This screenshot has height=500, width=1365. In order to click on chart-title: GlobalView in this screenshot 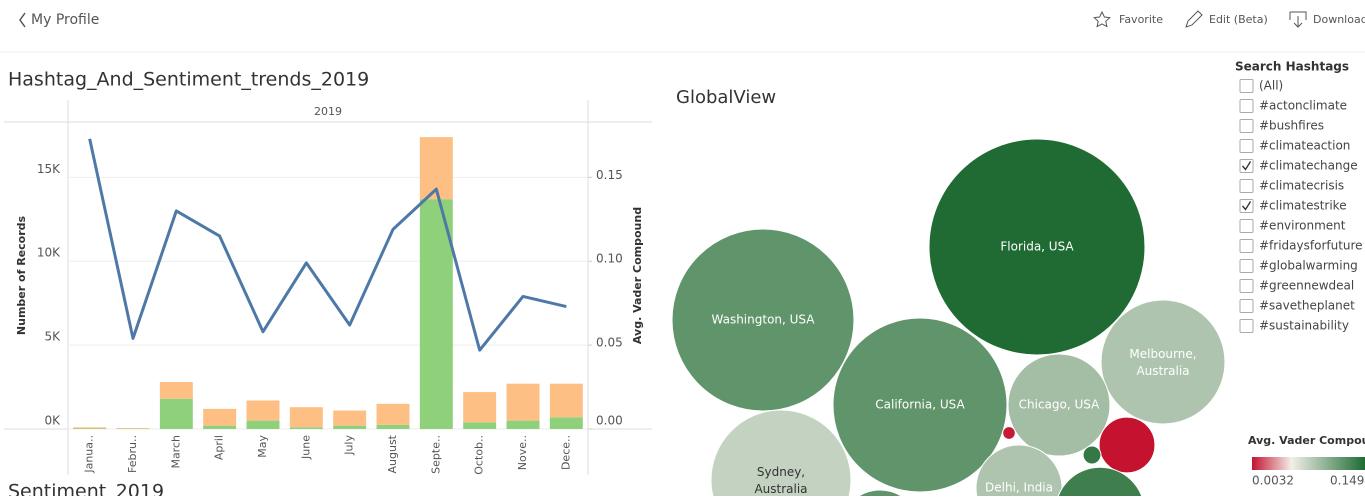, I will do `click(726, 97)`.